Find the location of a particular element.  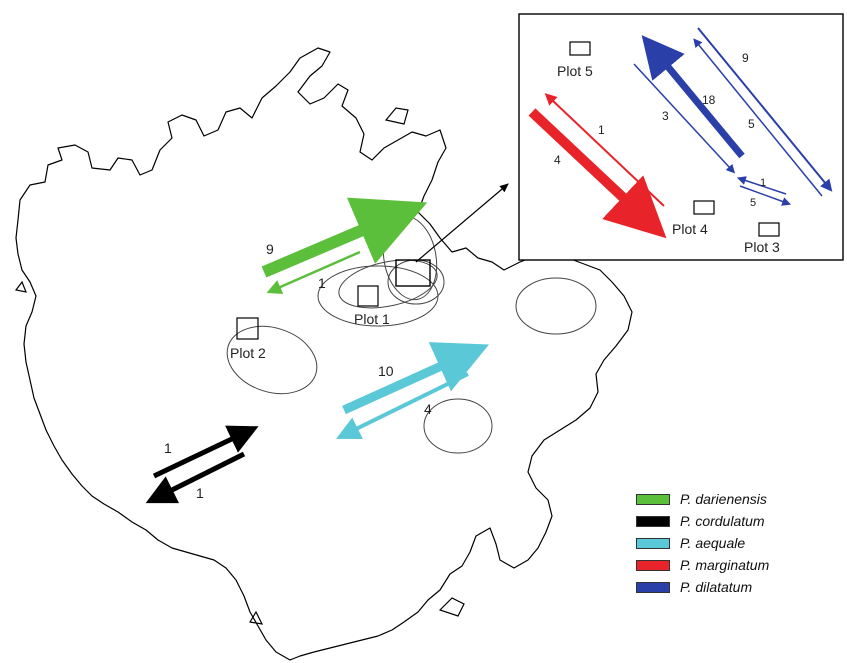

plot-1-label: Plot 1 is located at coordinates (372, 319).